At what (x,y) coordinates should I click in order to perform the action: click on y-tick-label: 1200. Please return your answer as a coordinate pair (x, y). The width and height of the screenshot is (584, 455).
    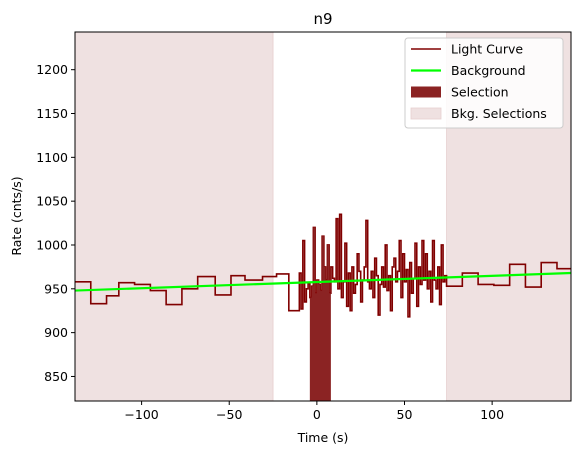
    Looking at the image, I should click on (52, 69).